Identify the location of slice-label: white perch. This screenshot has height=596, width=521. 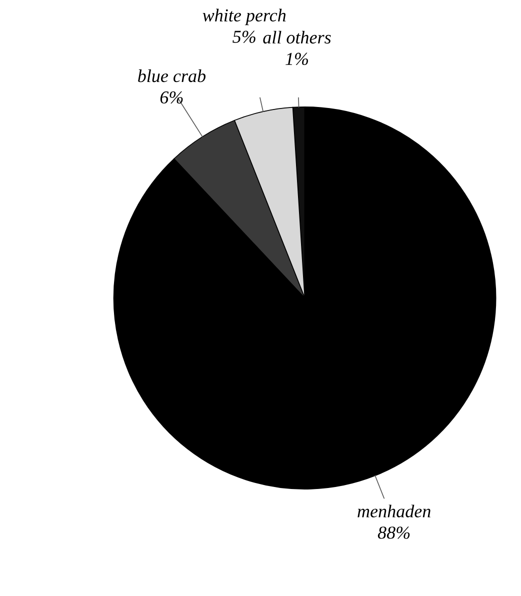
(244, 17).